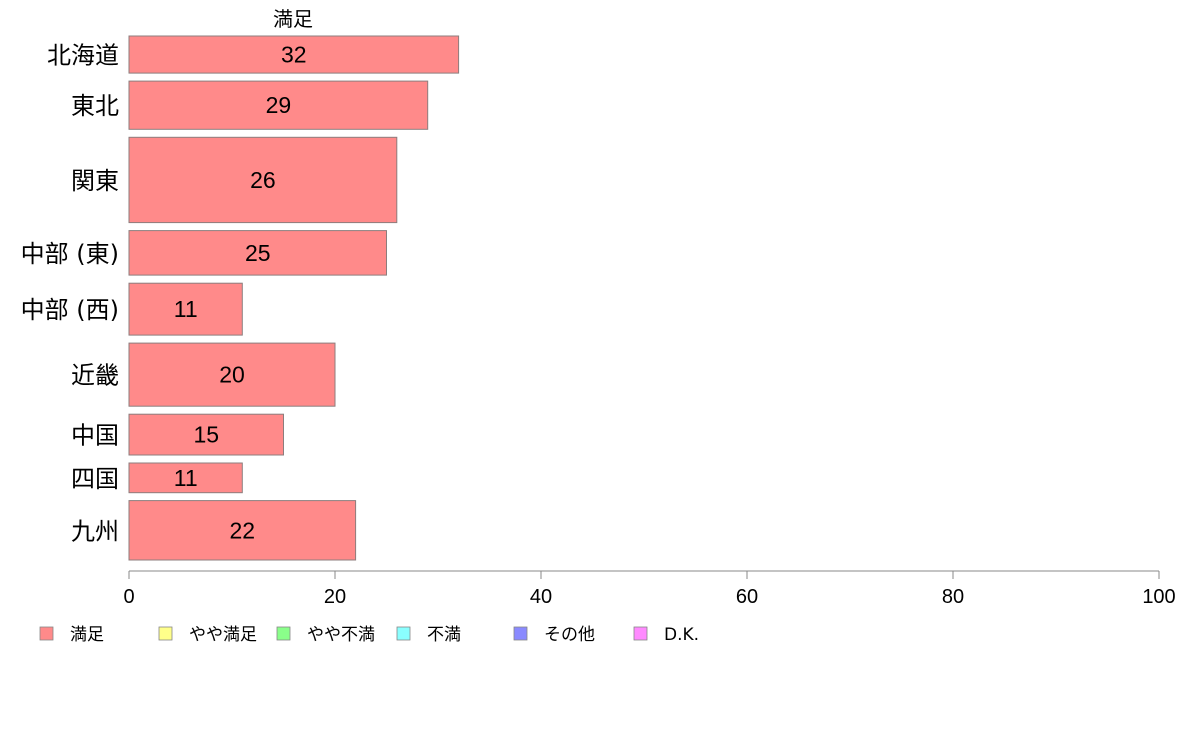 This screenshot has width=1188, height=736. What do you see at coordinates (95, 479) in the screenshot?
I see `category-label: 四国` at bounding box center [95, 479].